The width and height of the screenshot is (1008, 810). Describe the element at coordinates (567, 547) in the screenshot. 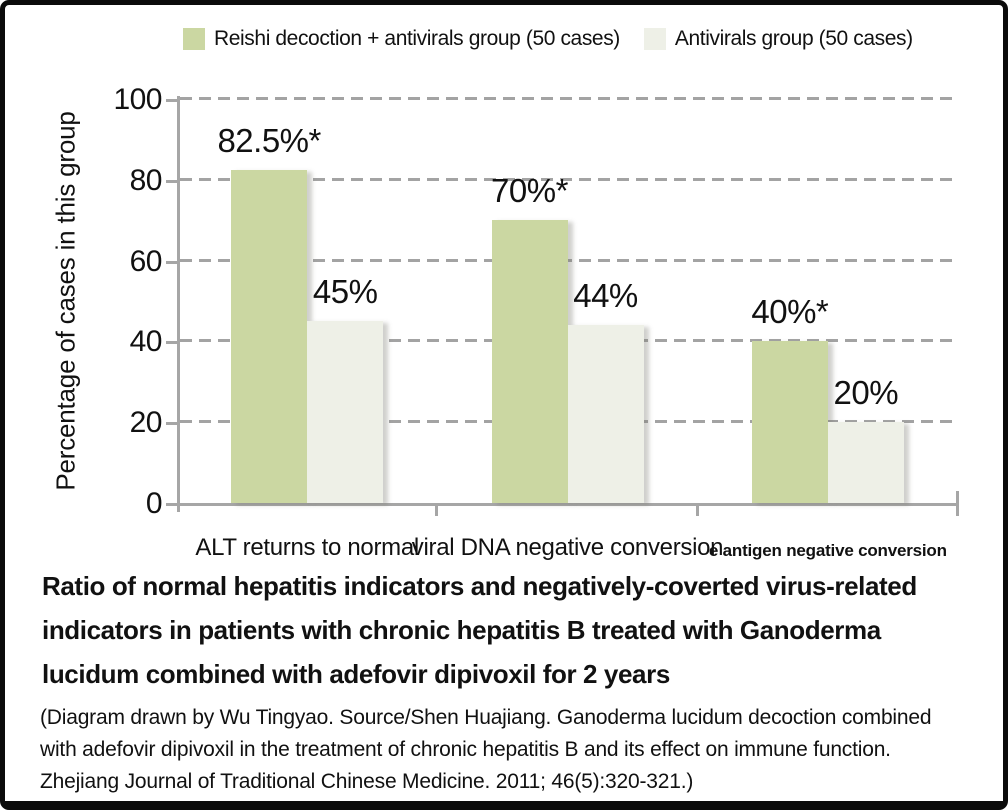

I see `x-category-label: viral DNA negative conversion` at that location.